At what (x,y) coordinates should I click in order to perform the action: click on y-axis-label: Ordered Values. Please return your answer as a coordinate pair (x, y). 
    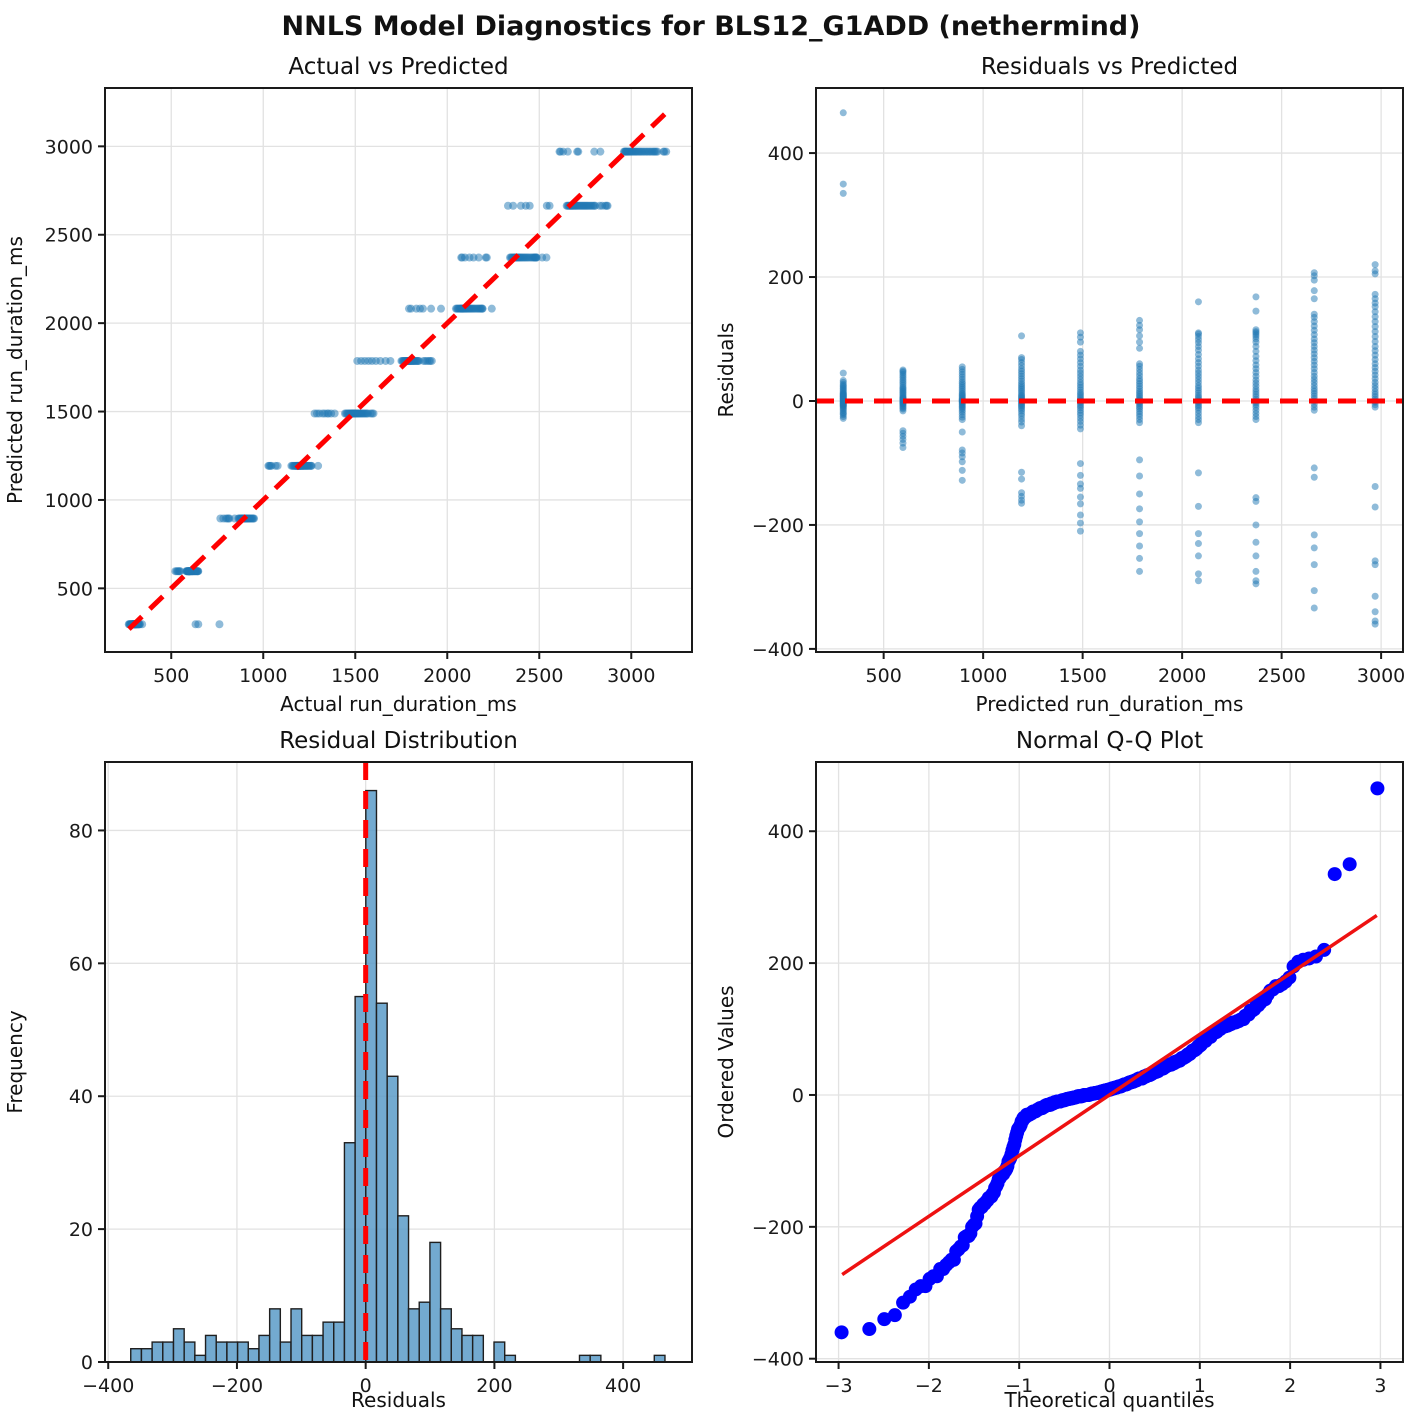
    Looking at the image, I should click on (726, 1061).